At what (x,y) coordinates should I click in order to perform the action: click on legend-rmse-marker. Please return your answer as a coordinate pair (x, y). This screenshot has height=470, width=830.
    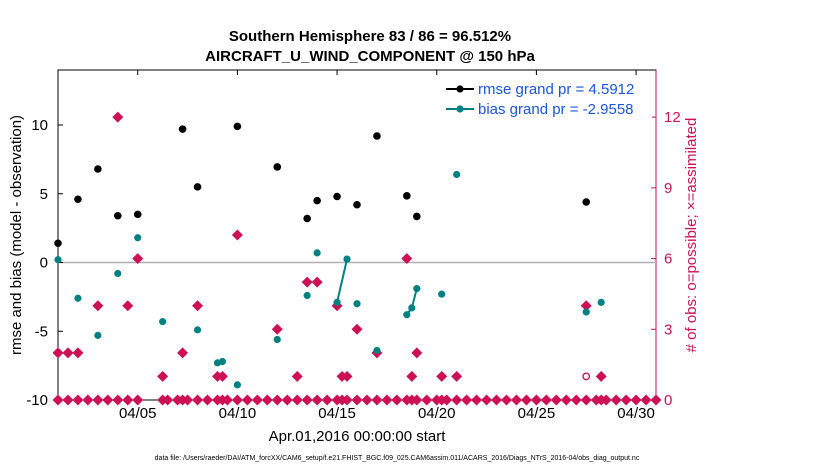
    Looking at the image, I should click on (460, 89).